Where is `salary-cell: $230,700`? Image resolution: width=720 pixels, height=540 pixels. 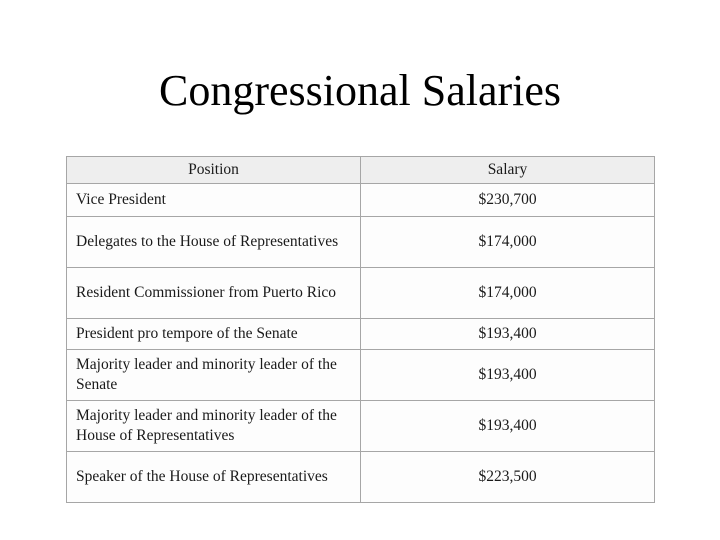 salary-cell: $230,700 is located at coordinates (507, 200).